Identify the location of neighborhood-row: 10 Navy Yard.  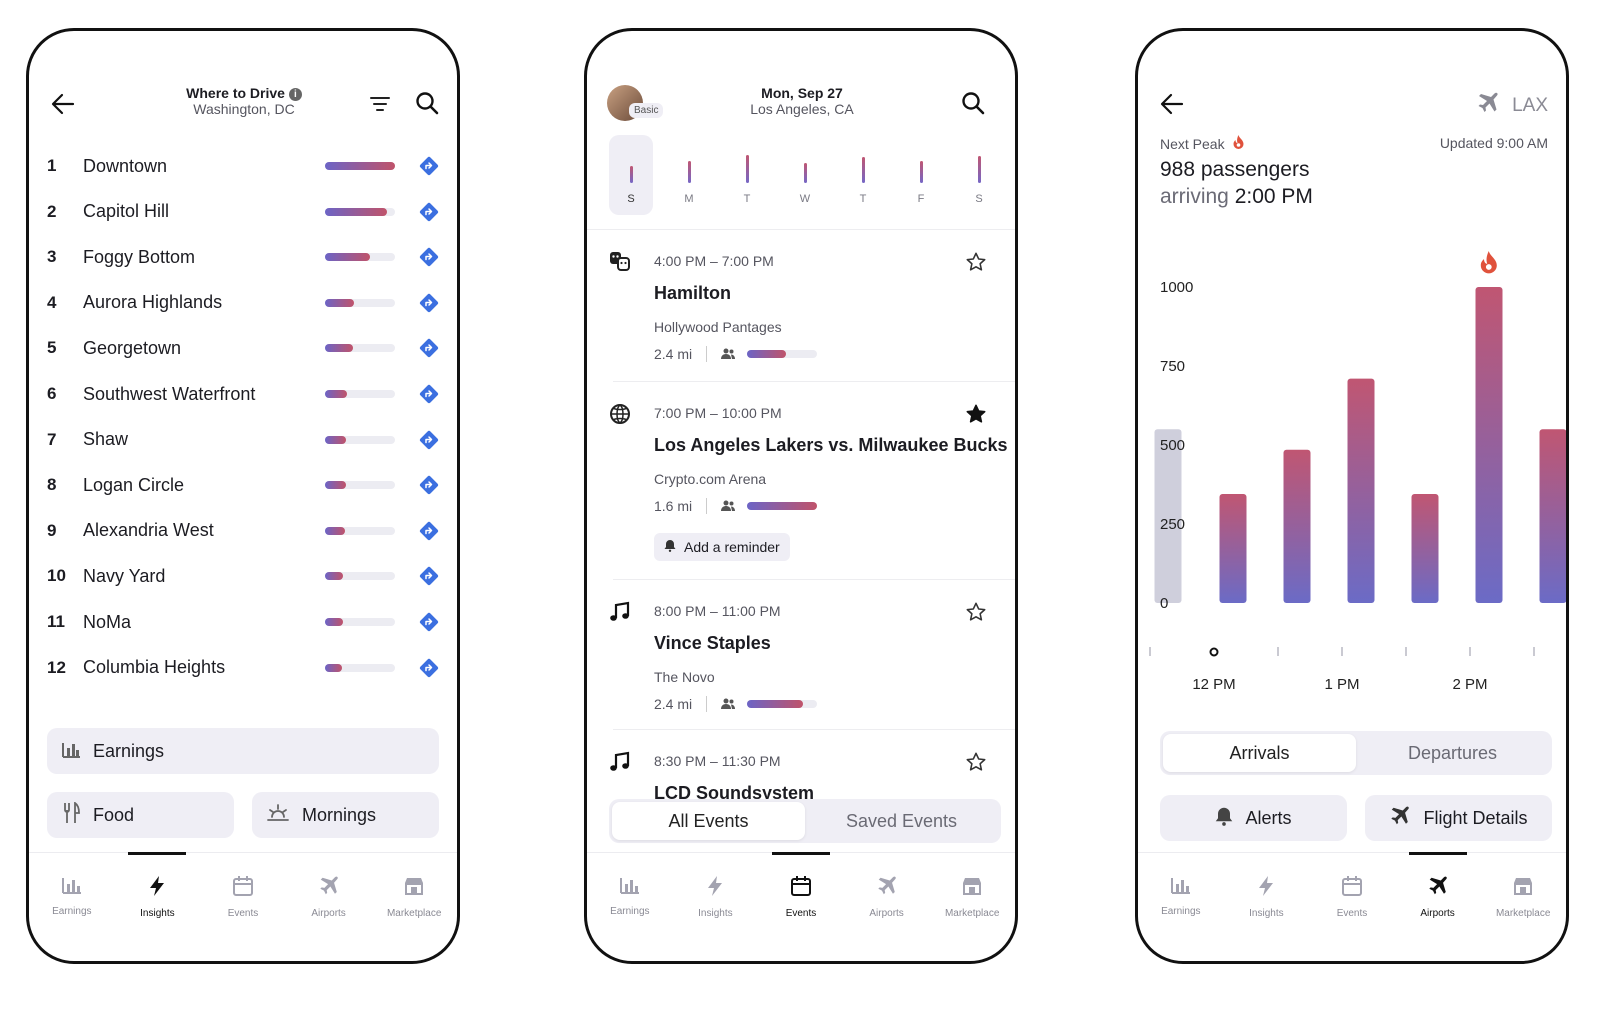
(243, 576).